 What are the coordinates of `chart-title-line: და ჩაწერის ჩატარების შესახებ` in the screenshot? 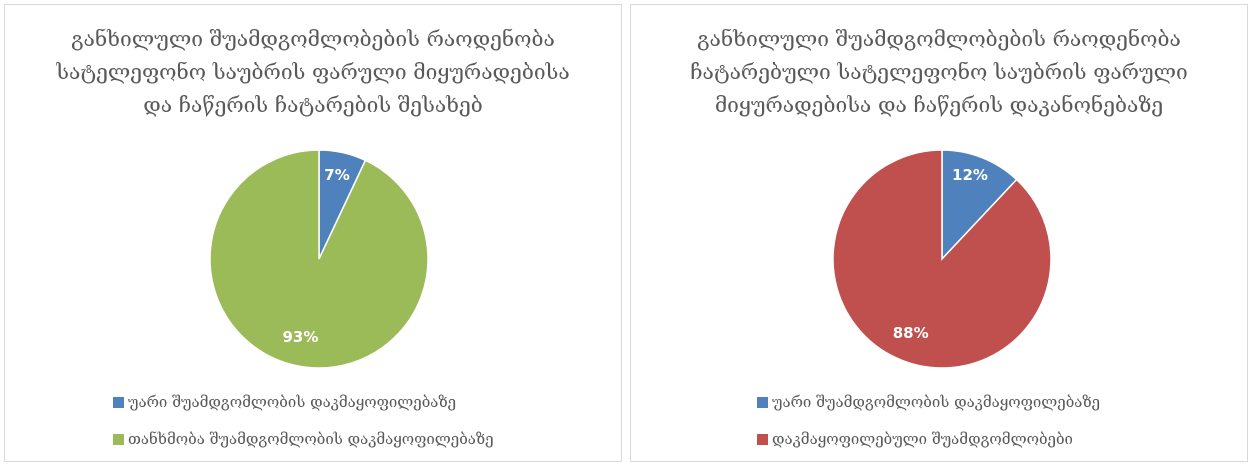 It's located at (313, 105).